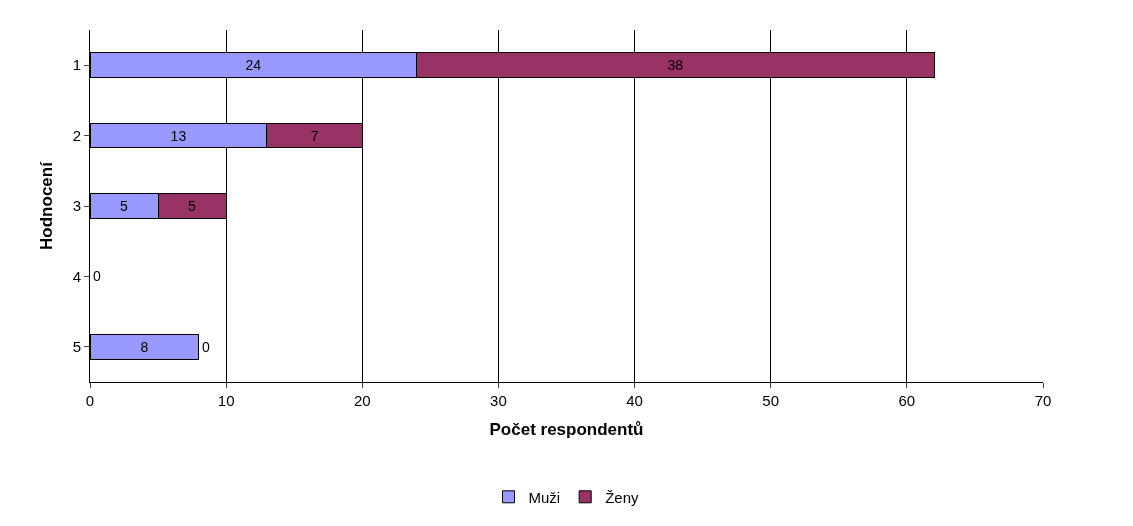 The height and width of the screenshot is (526, 1133). I want to click on data-label: 38, so click(675, 65).